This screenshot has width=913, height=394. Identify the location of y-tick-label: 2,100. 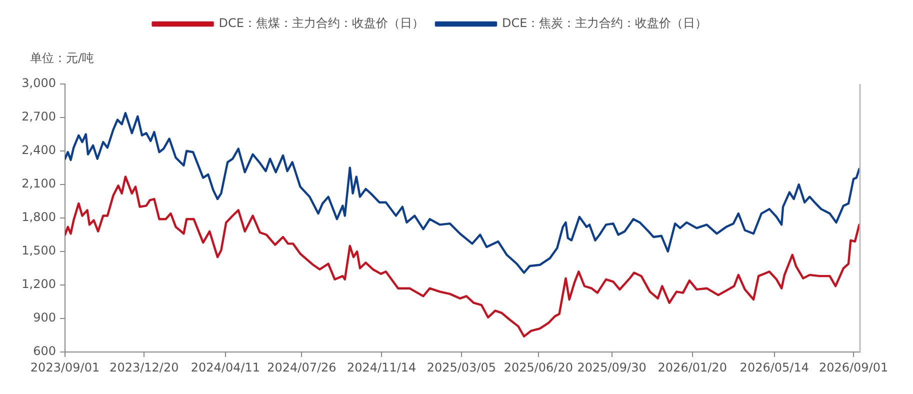
(39, 183).